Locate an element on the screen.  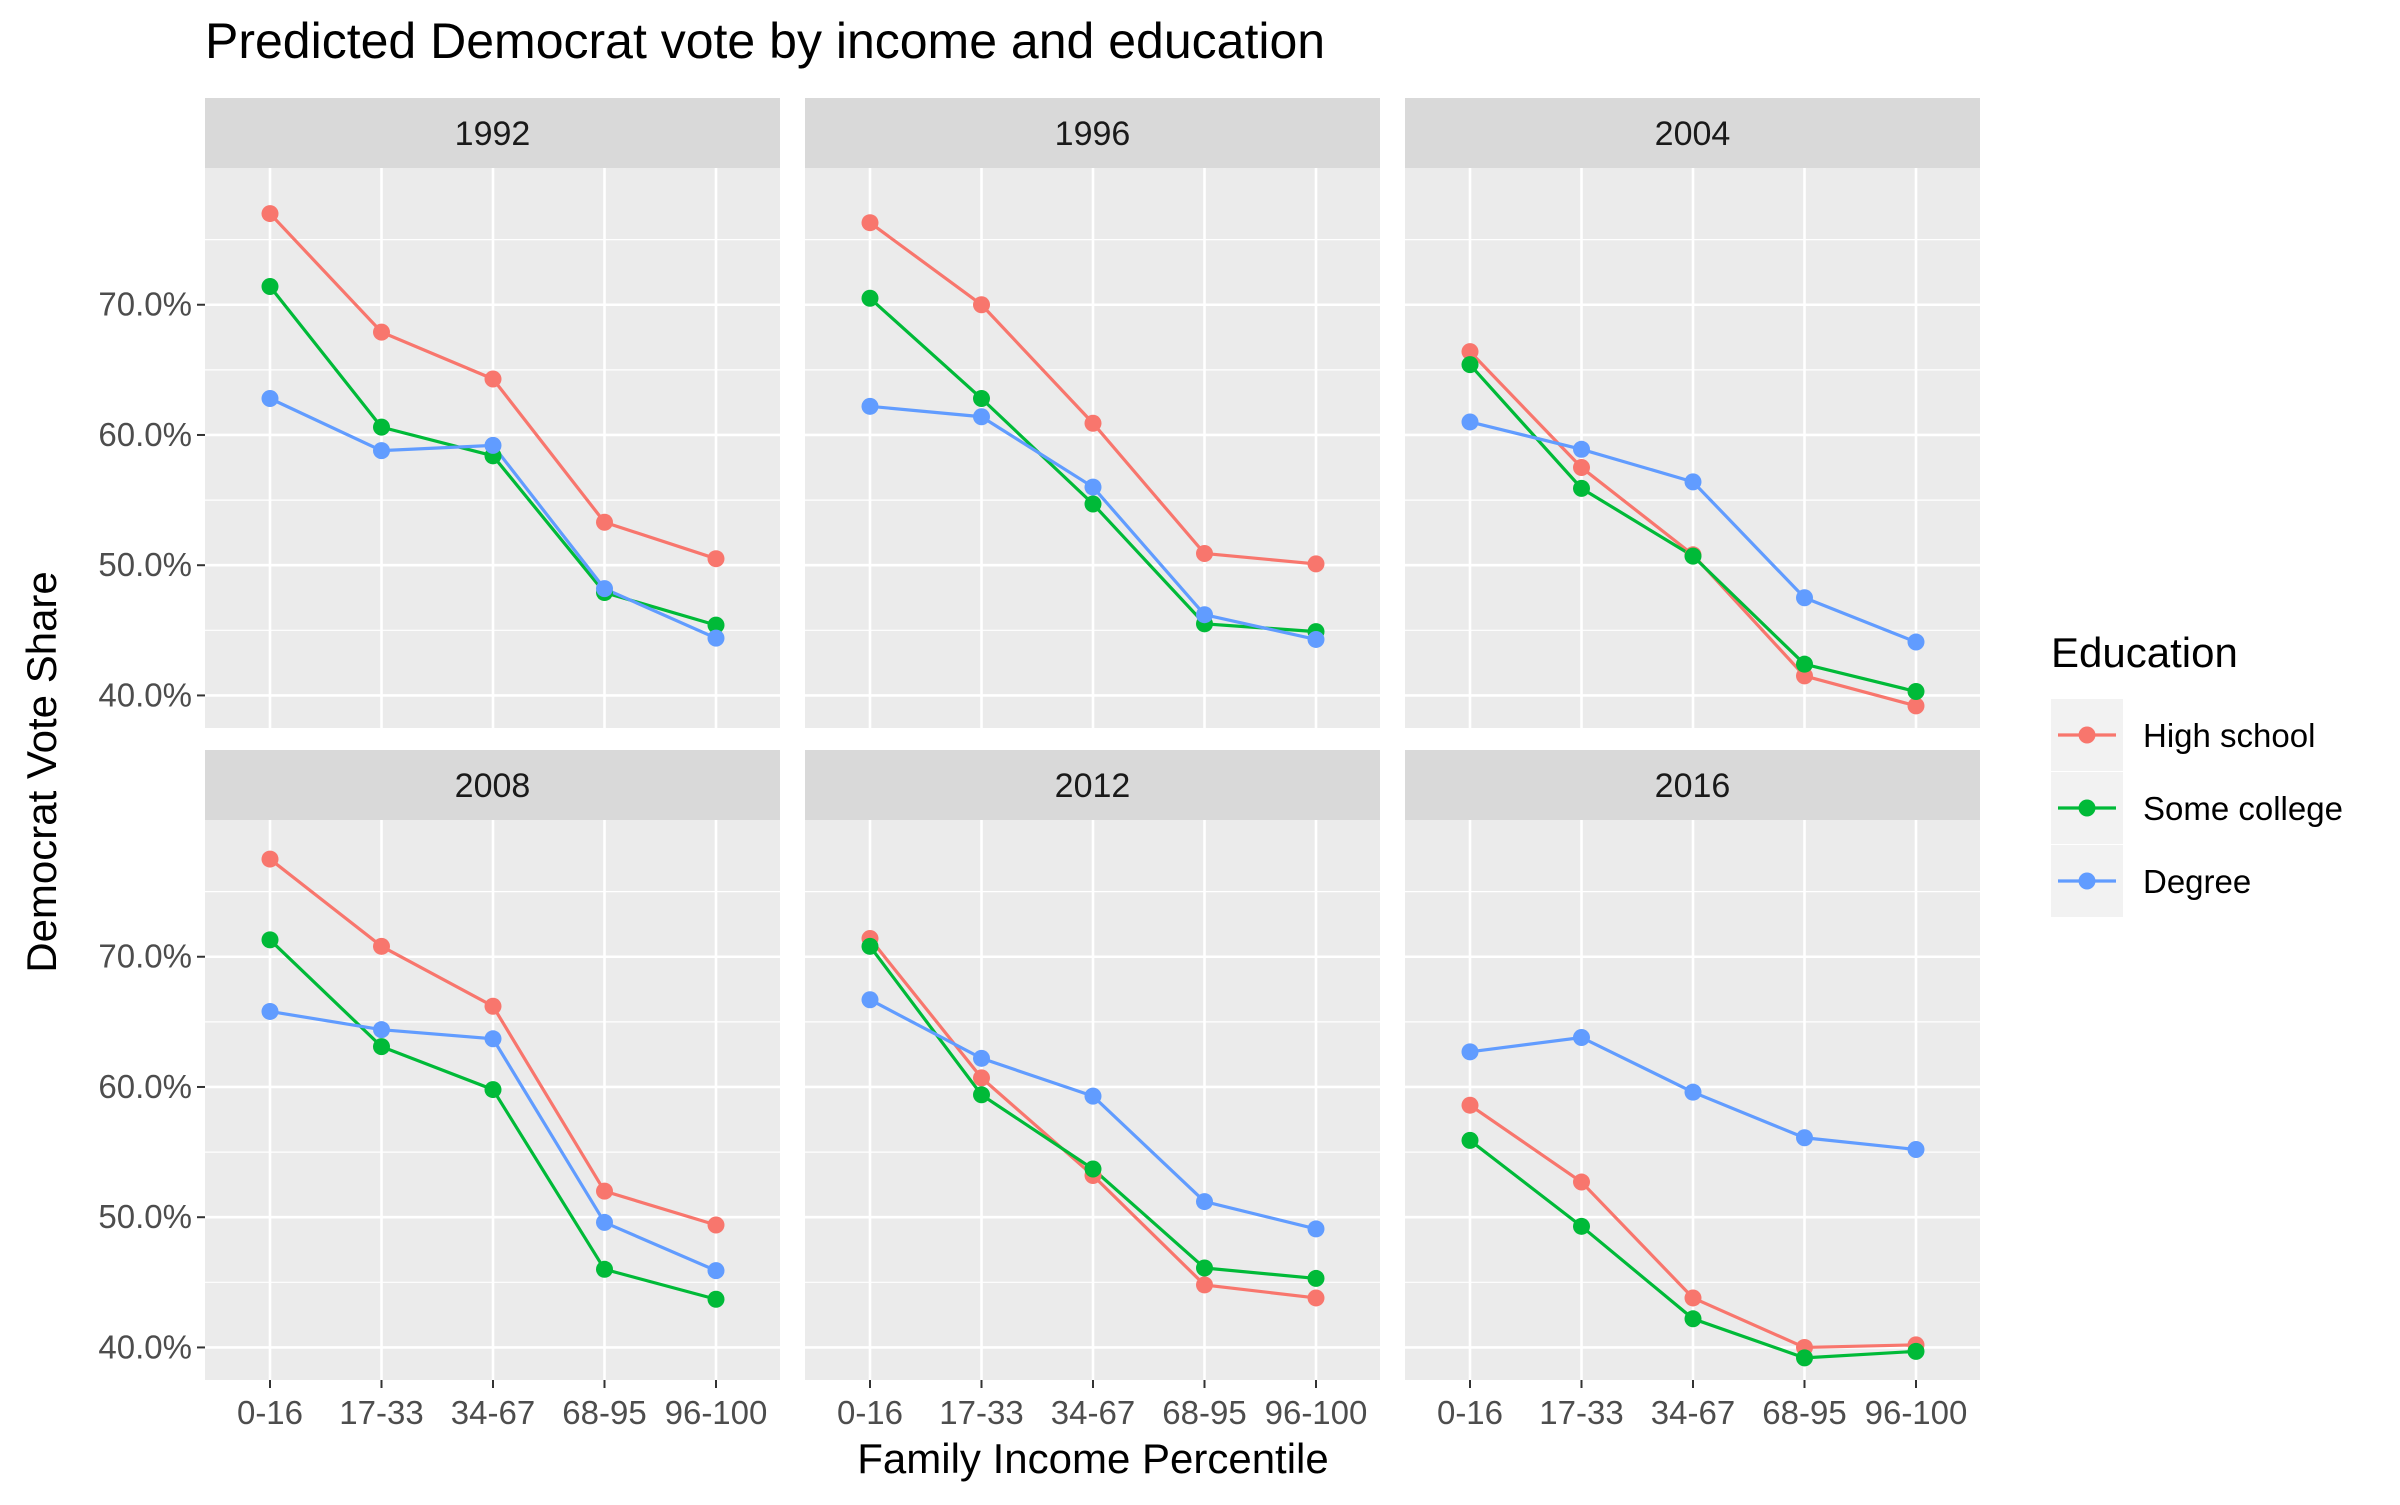
facet-strip-label: 1996 is located at coordinates (1093, 134).